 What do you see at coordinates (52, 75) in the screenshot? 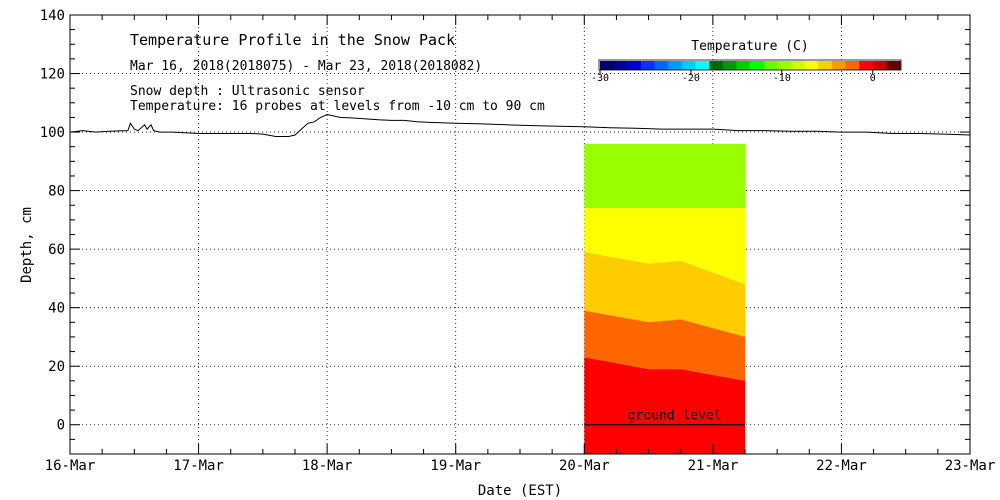
I see `y-tick-label: 120` at bounding box center [52, 75].